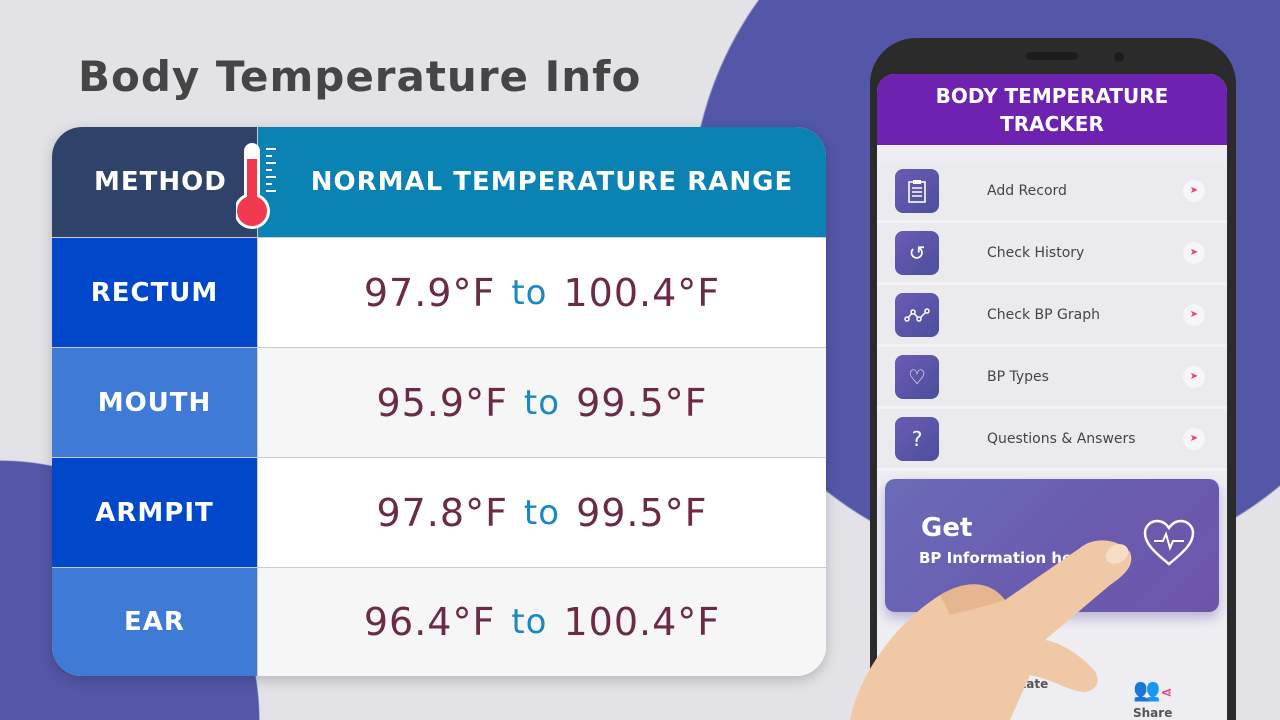  What do you see at coordinates (1052, 56) in the screenshot?
I see `phone-speaker` at bounding box center [1052, 56].